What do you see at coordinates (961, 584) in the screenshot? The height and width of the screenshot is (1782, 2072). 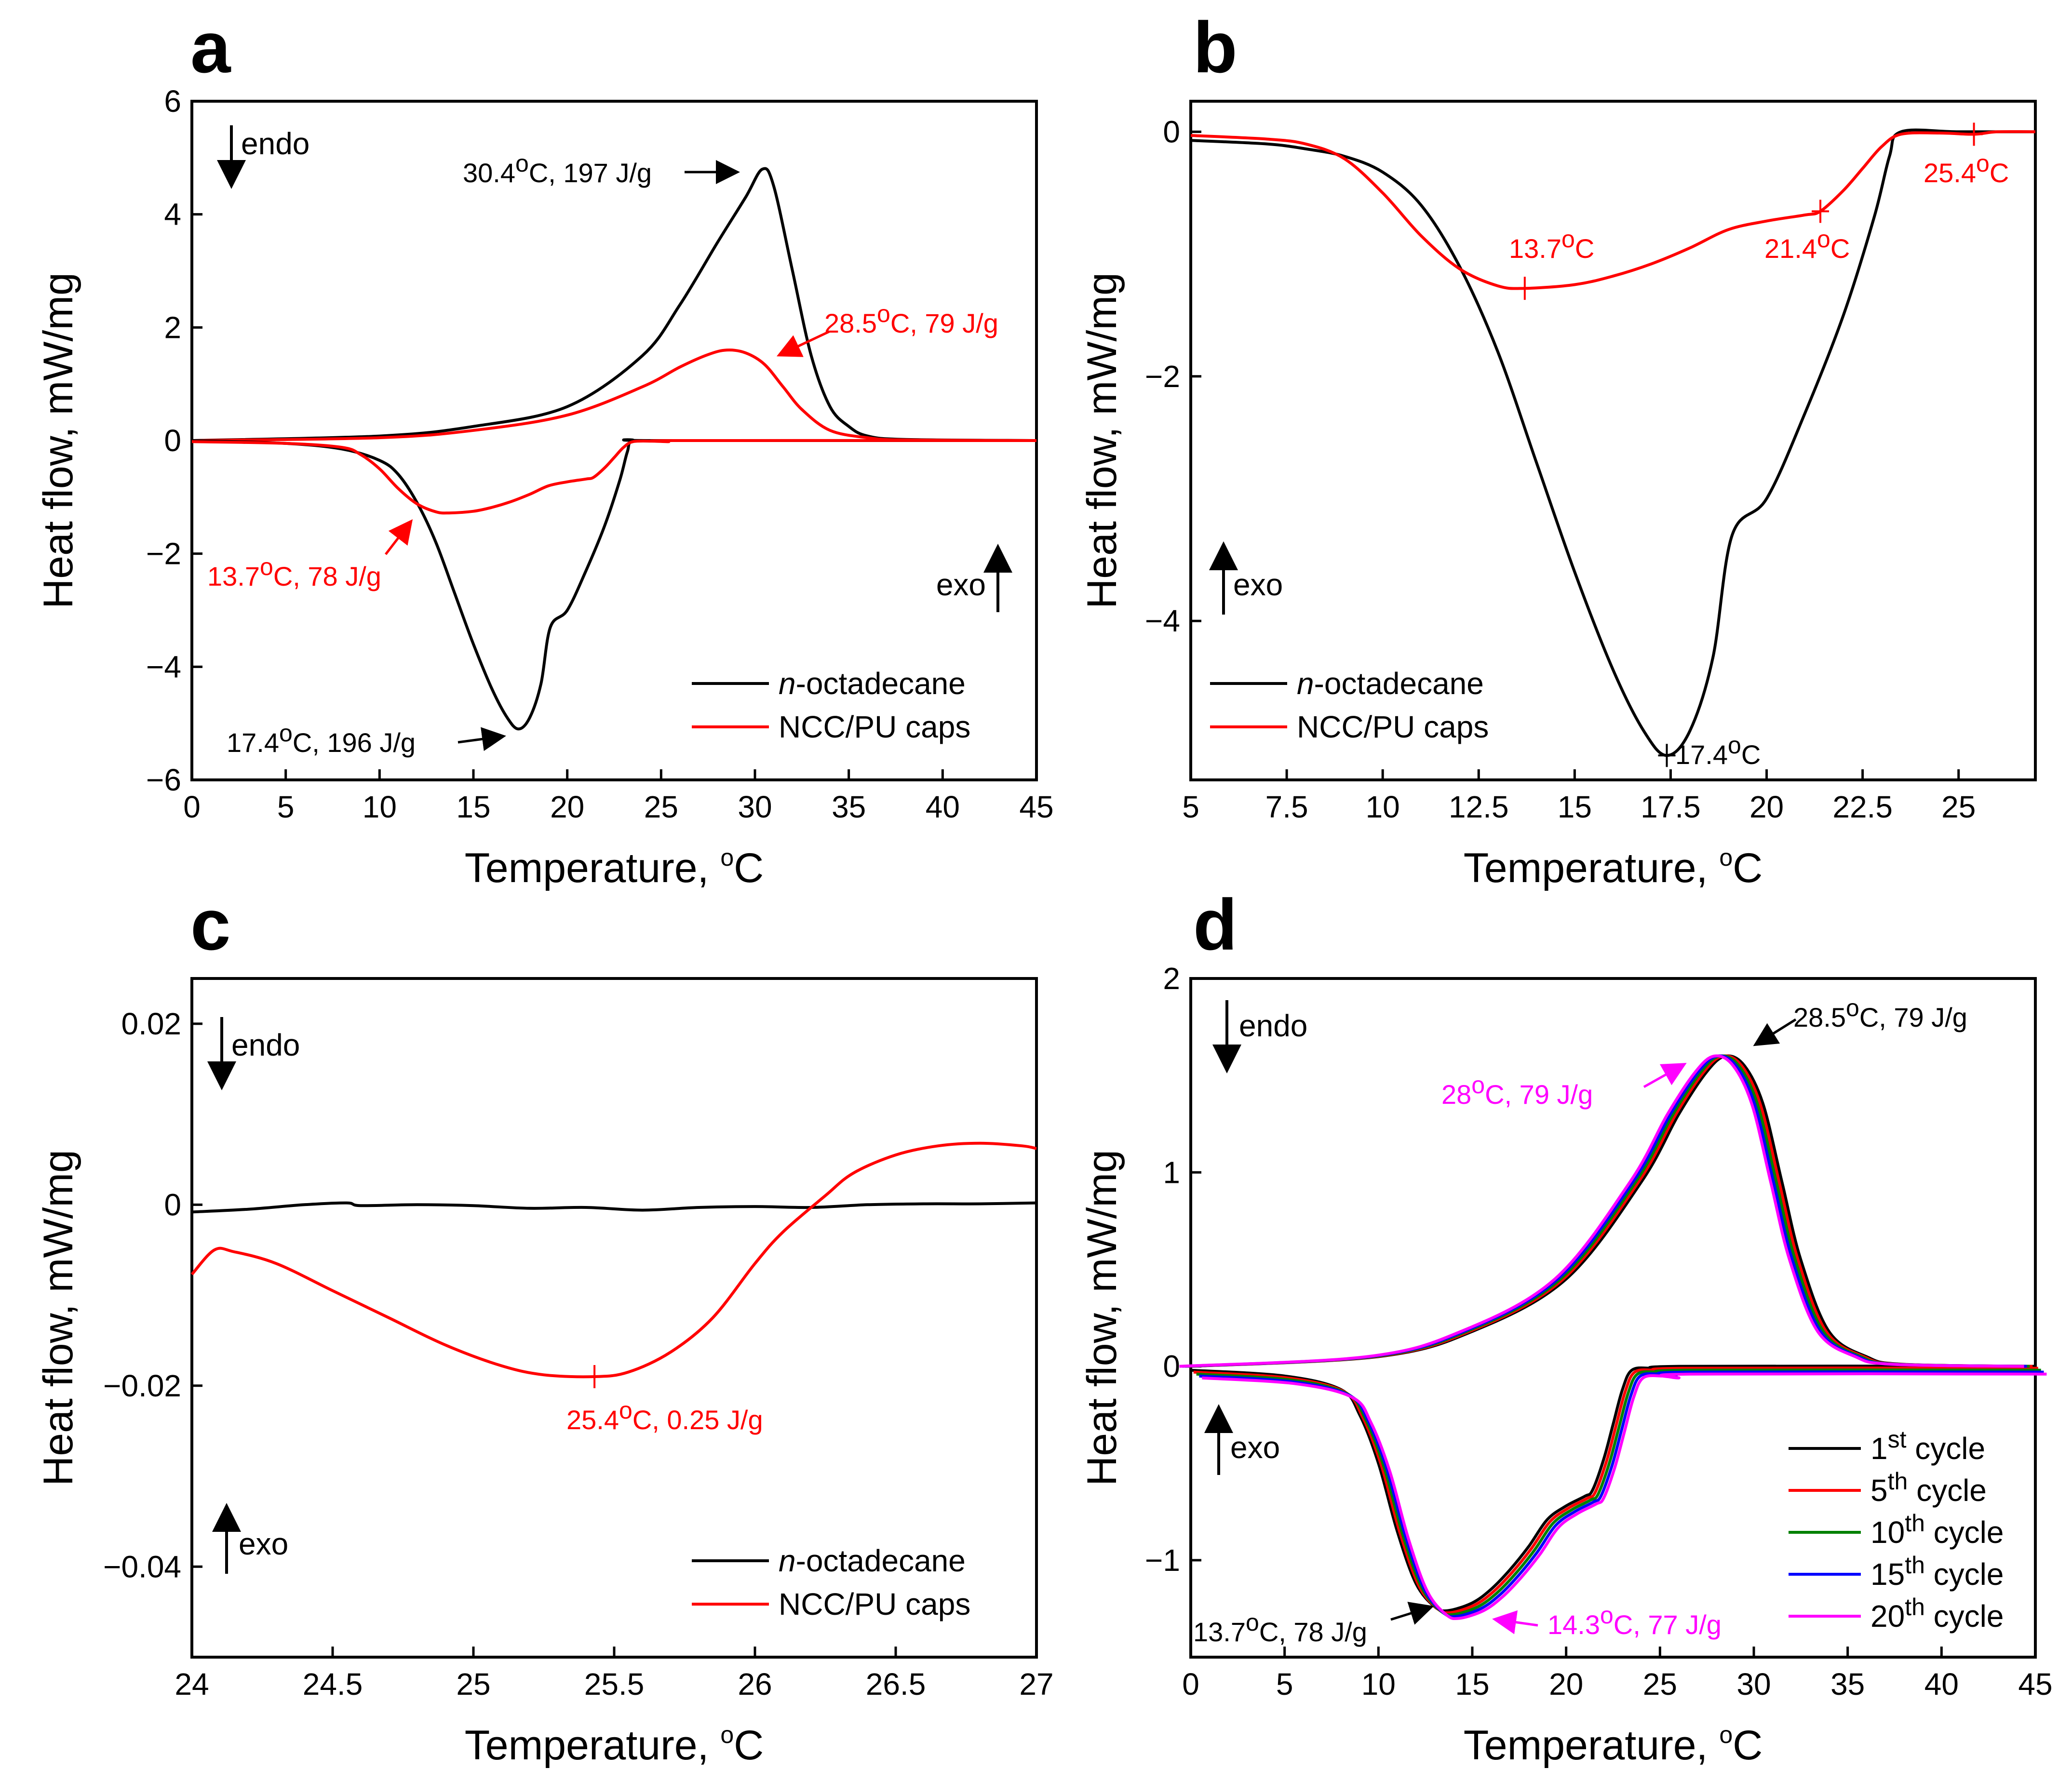 I see `exo-label-a: exo` at bounding box center [961, 584].